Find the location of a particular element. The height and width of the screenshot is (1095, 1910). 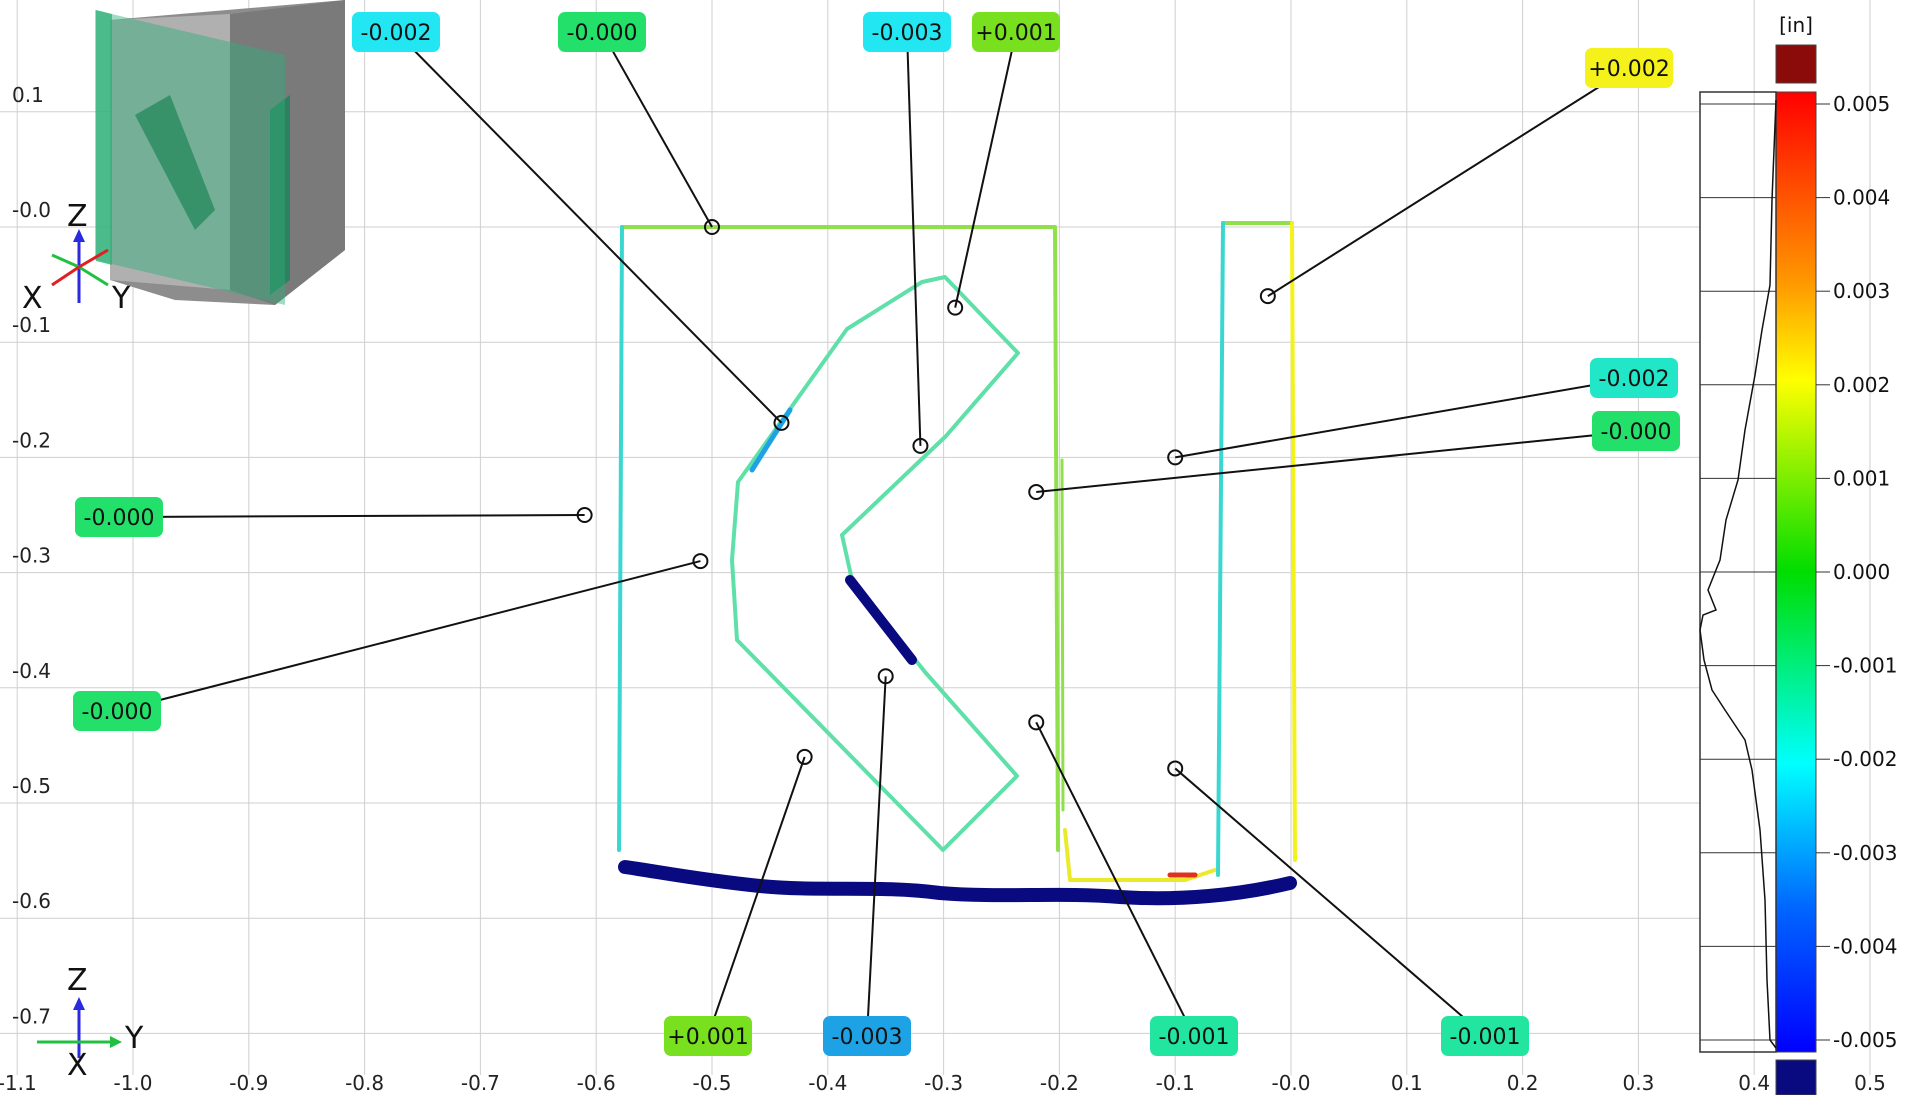

orientation-triad-bottom: Z Y X is located at coordinates (90, 1023).